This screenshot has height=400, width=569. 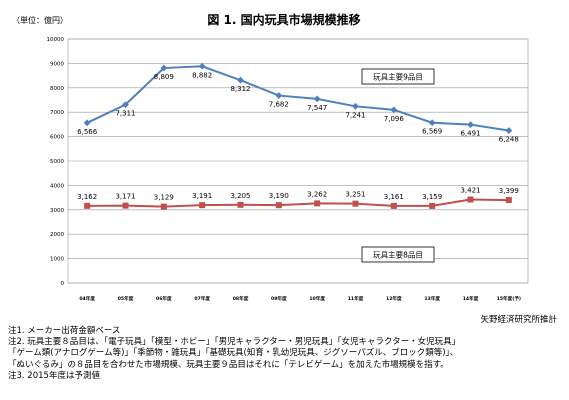 I want to click on data-label: 3,205, so click(x=240, y=196).